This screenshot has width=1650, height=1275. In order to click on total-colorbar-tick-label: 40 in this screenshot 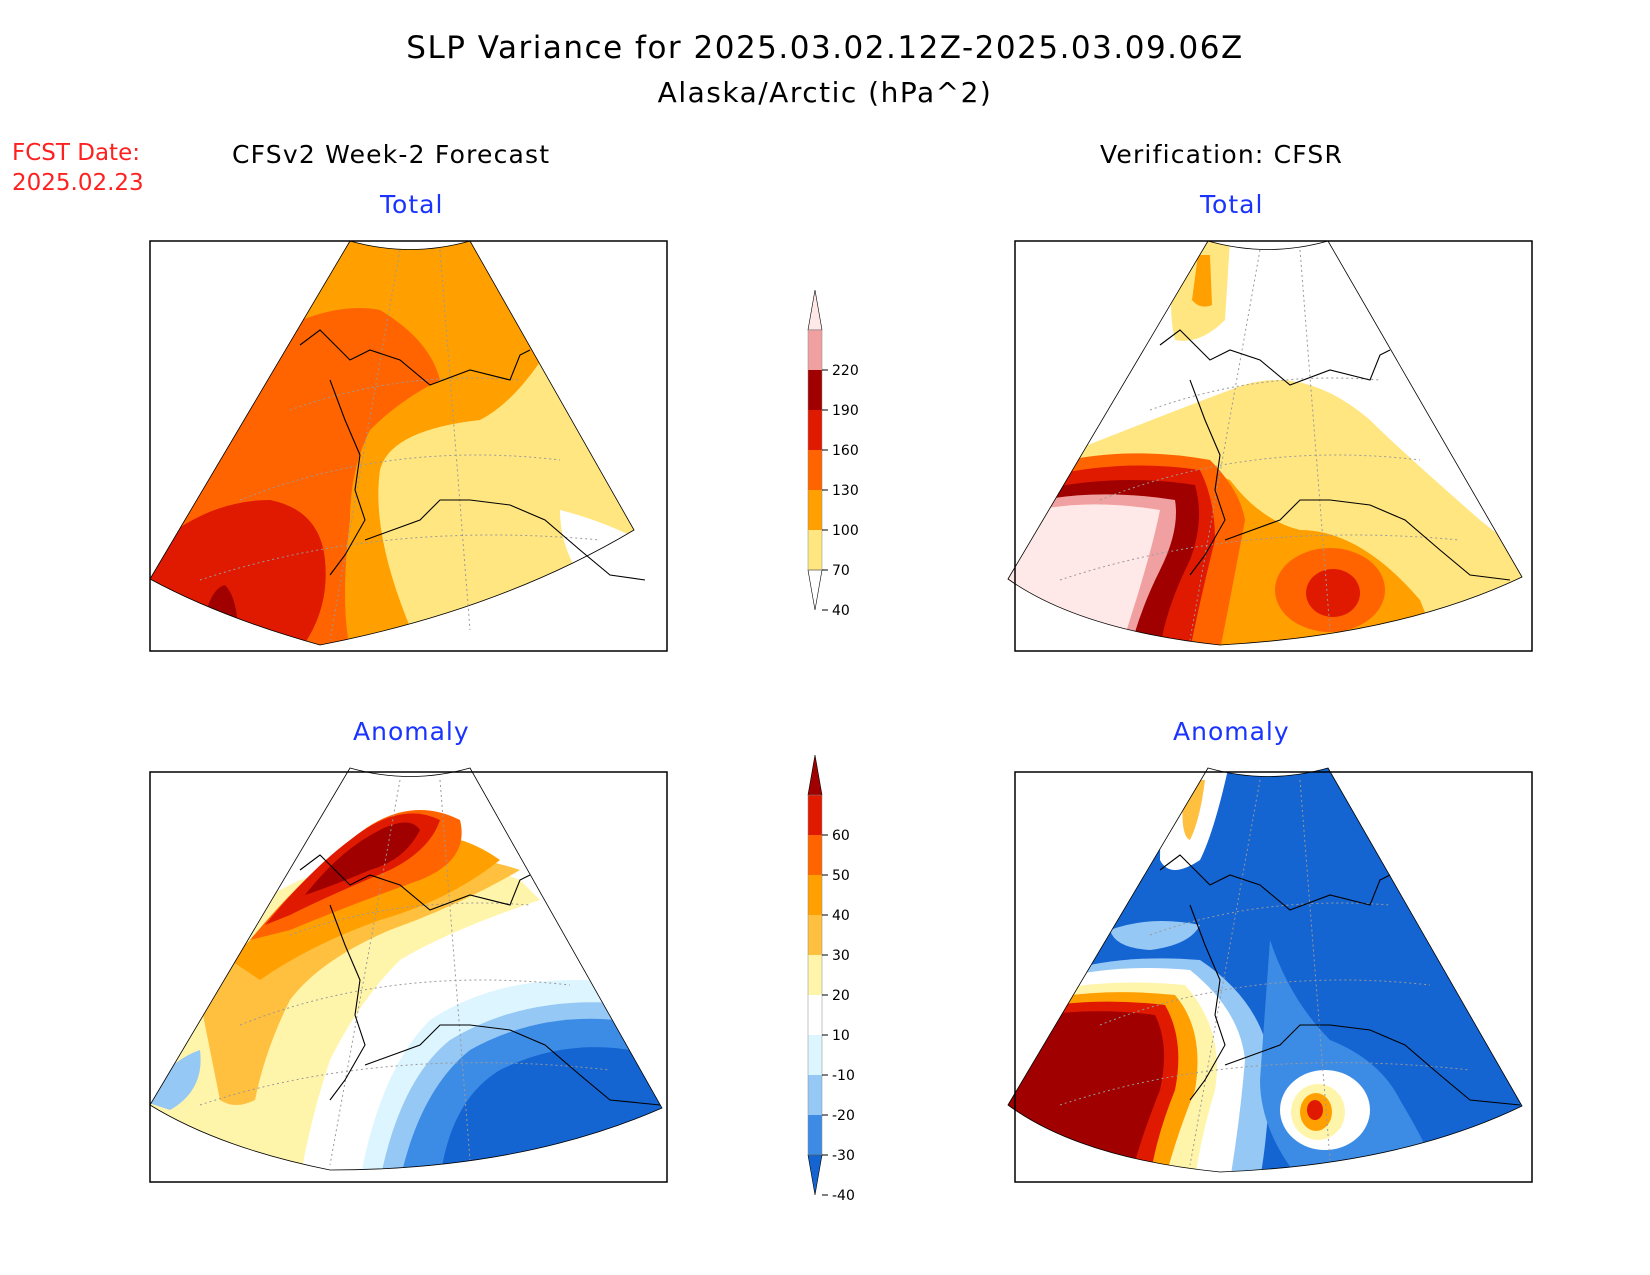, I will do `click(841, 611)`.